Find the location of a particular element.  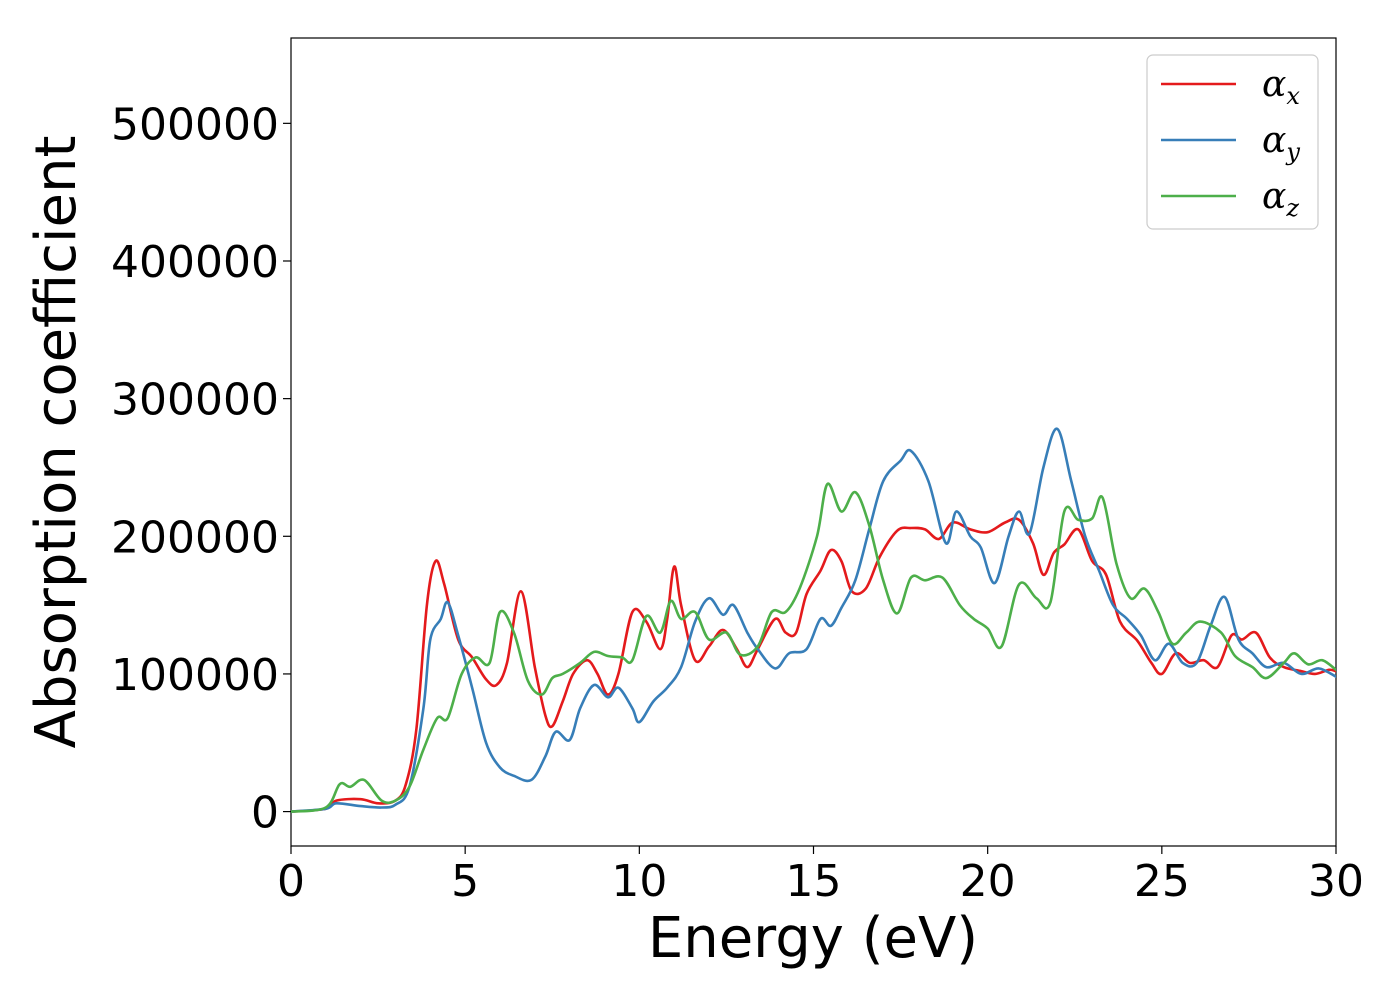

x-tick-label: 30 is located at coordinates (1336, 881).